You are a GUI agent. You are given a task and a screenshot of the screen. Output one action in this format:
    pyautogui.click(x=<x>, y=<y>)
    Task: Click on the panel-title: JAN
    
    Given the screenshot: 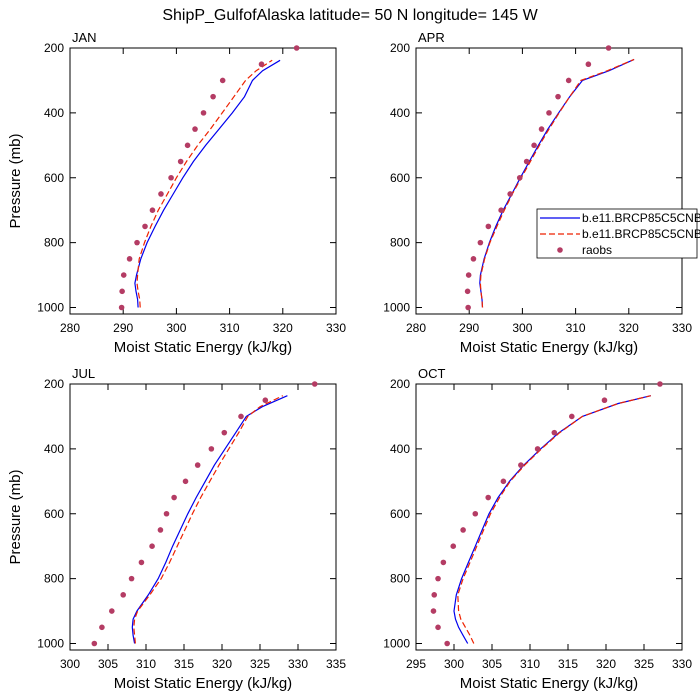 What is the action you would take?
    pyautogui.click(x=84, y=37)
    